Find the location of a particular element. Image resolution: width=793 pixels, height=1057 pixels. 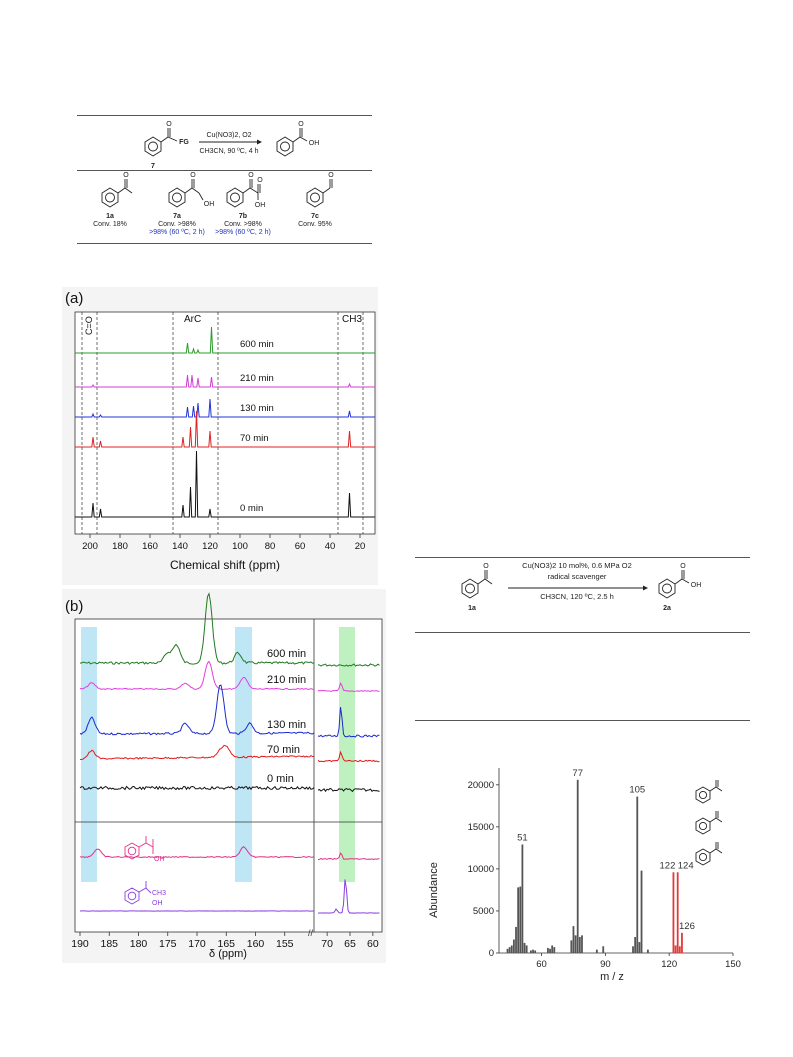

axis-break-mark: // is located at coordinates (311, 933).